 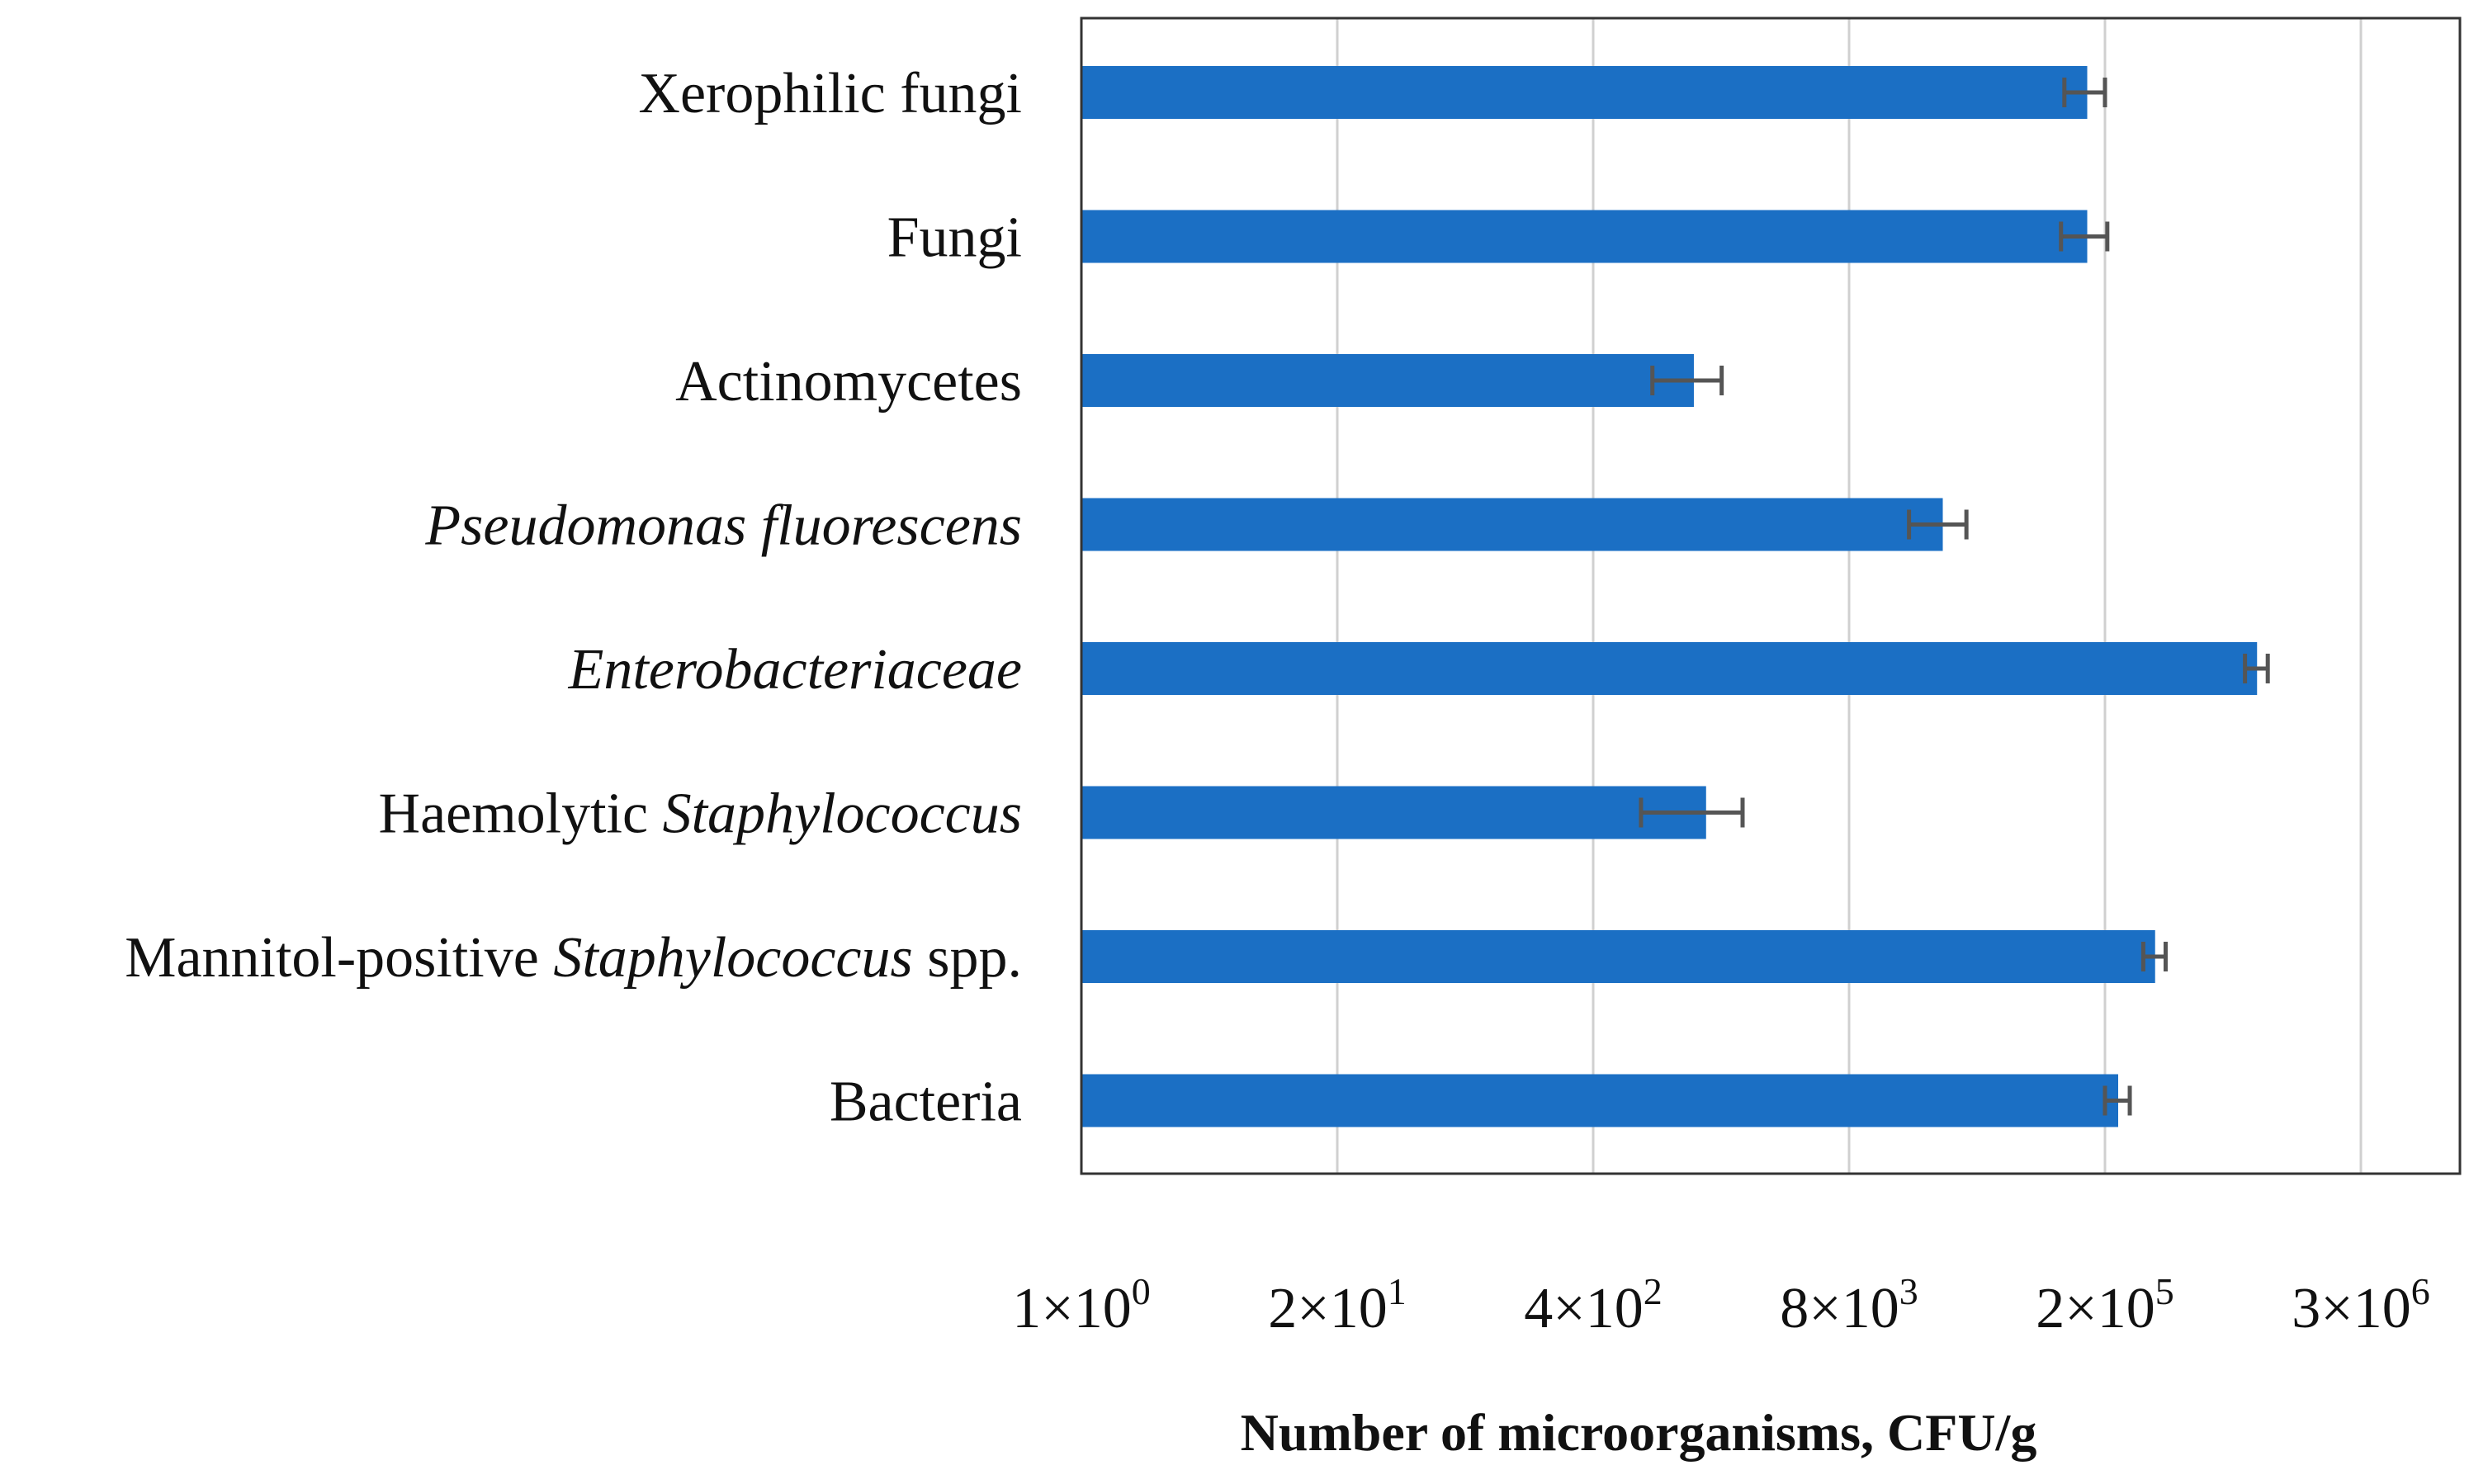 I want to click on category-label: Enterobacteriaceae, so click(x=795, y=670).